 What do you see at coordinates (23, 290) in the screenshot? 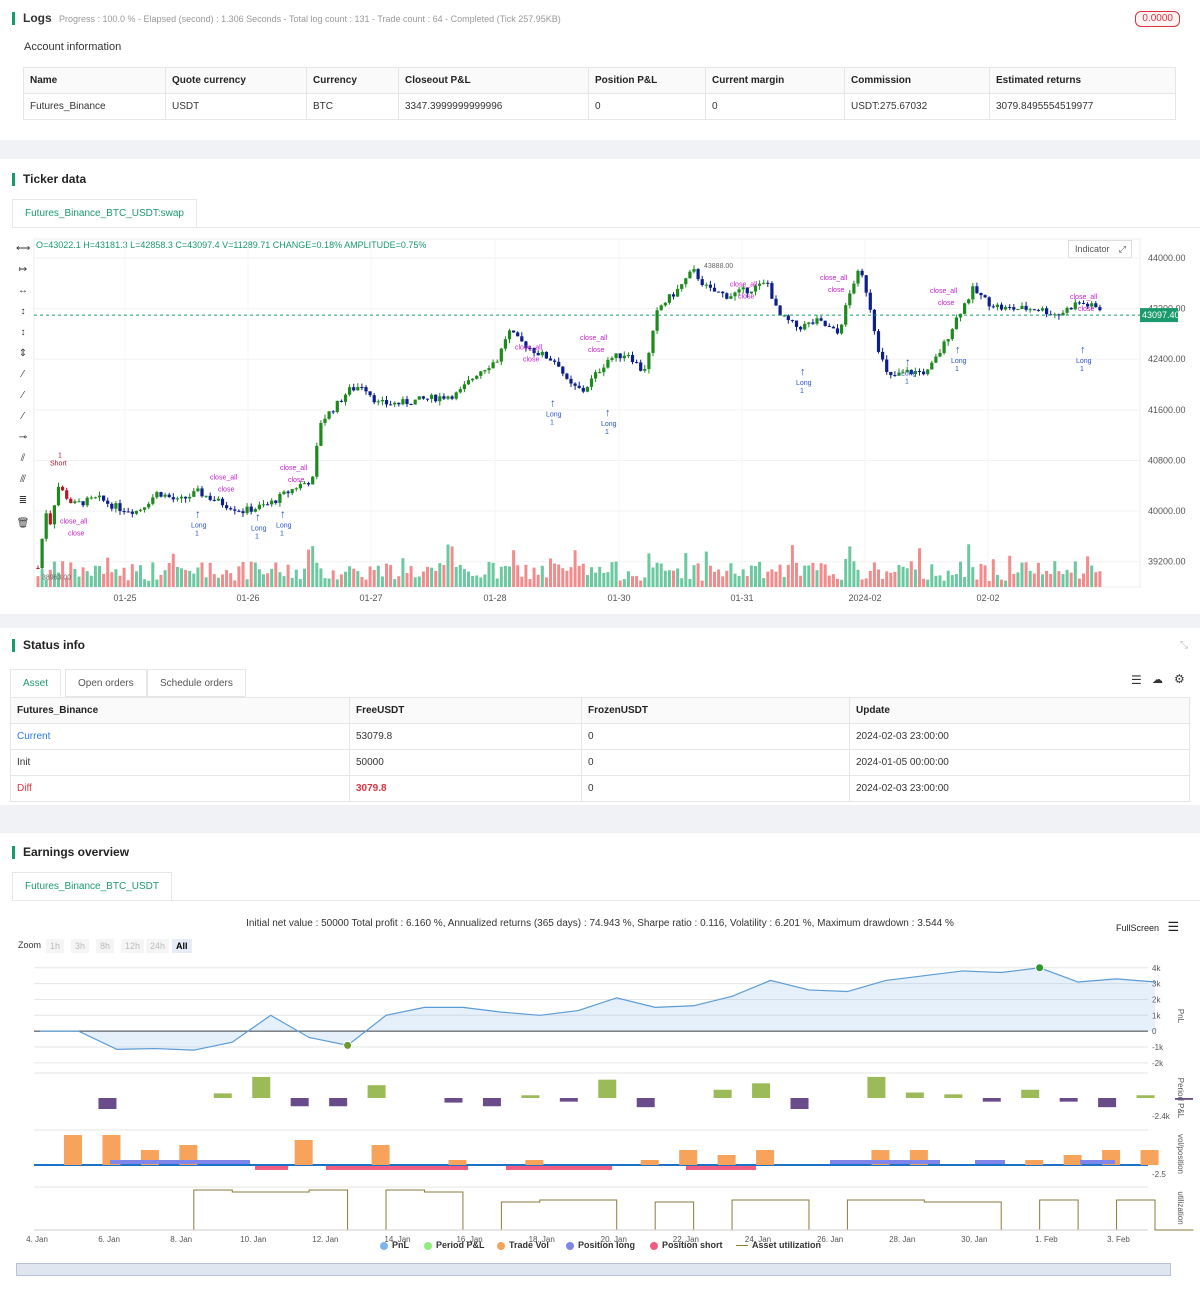
I see `extended-line-icon: ↔` at bounding box center [23, 290].